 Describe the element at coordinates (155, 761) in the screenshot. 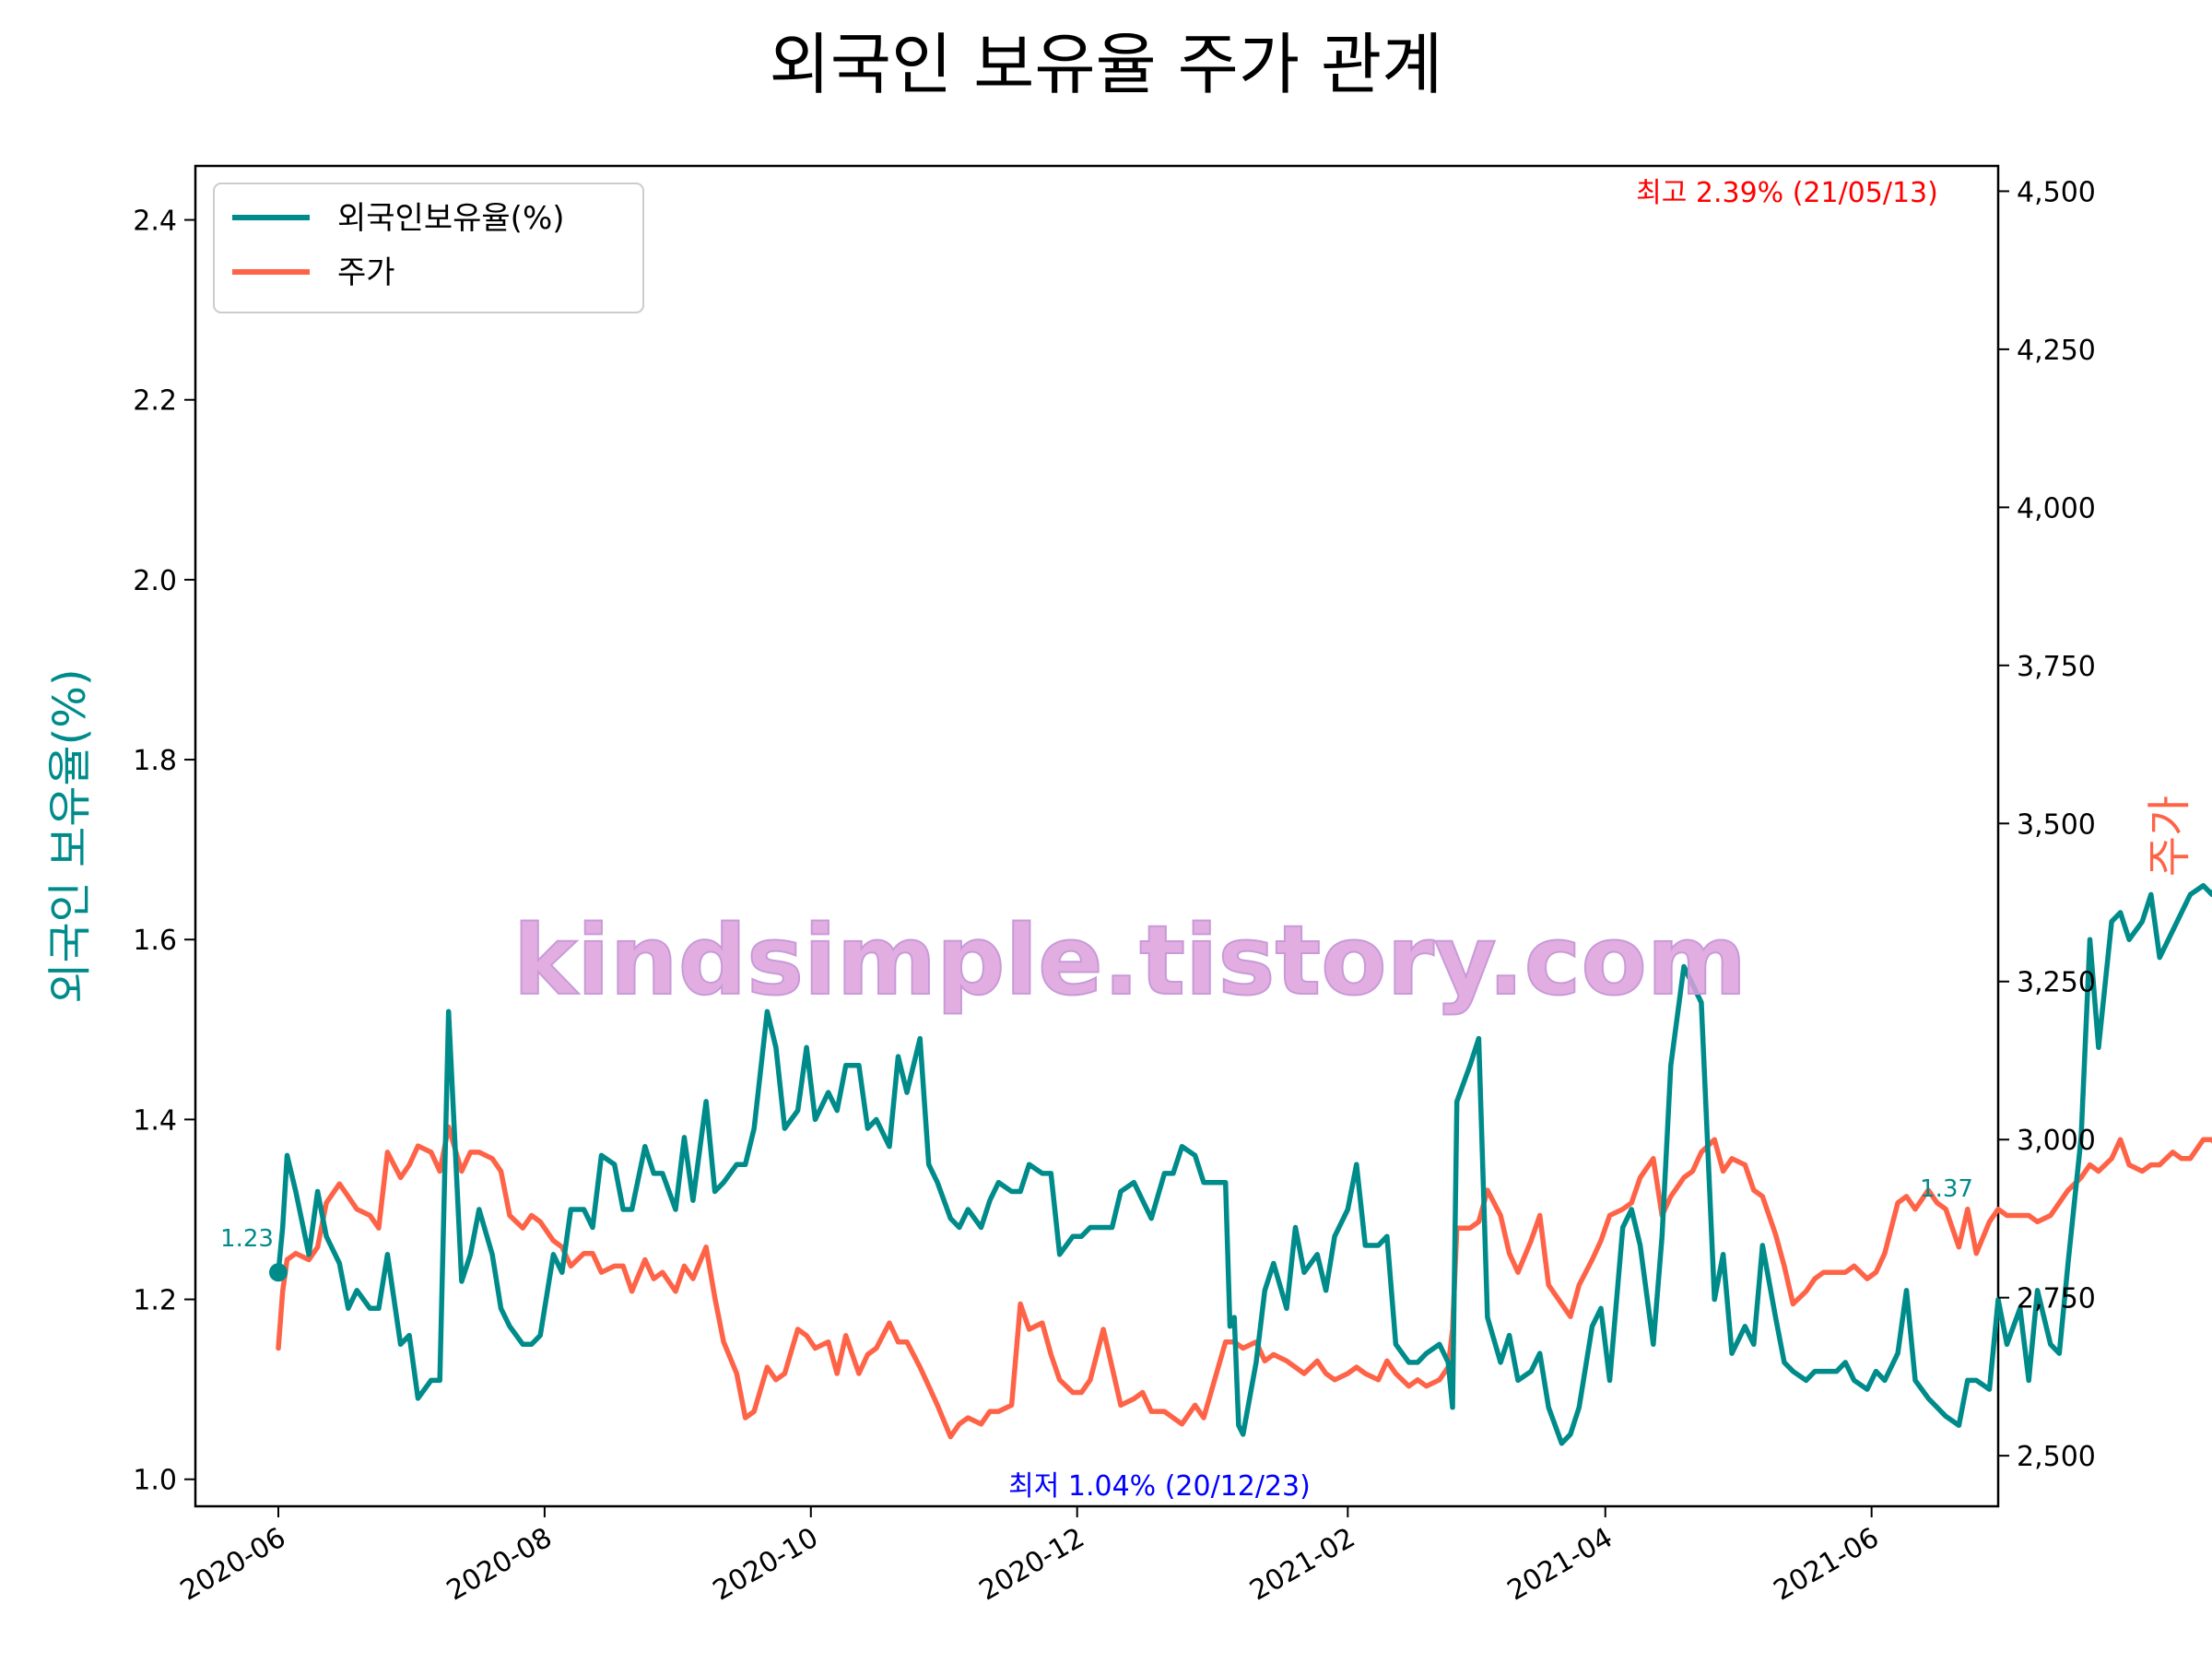

I see `left-y-tick-label: 1.8` at that location.